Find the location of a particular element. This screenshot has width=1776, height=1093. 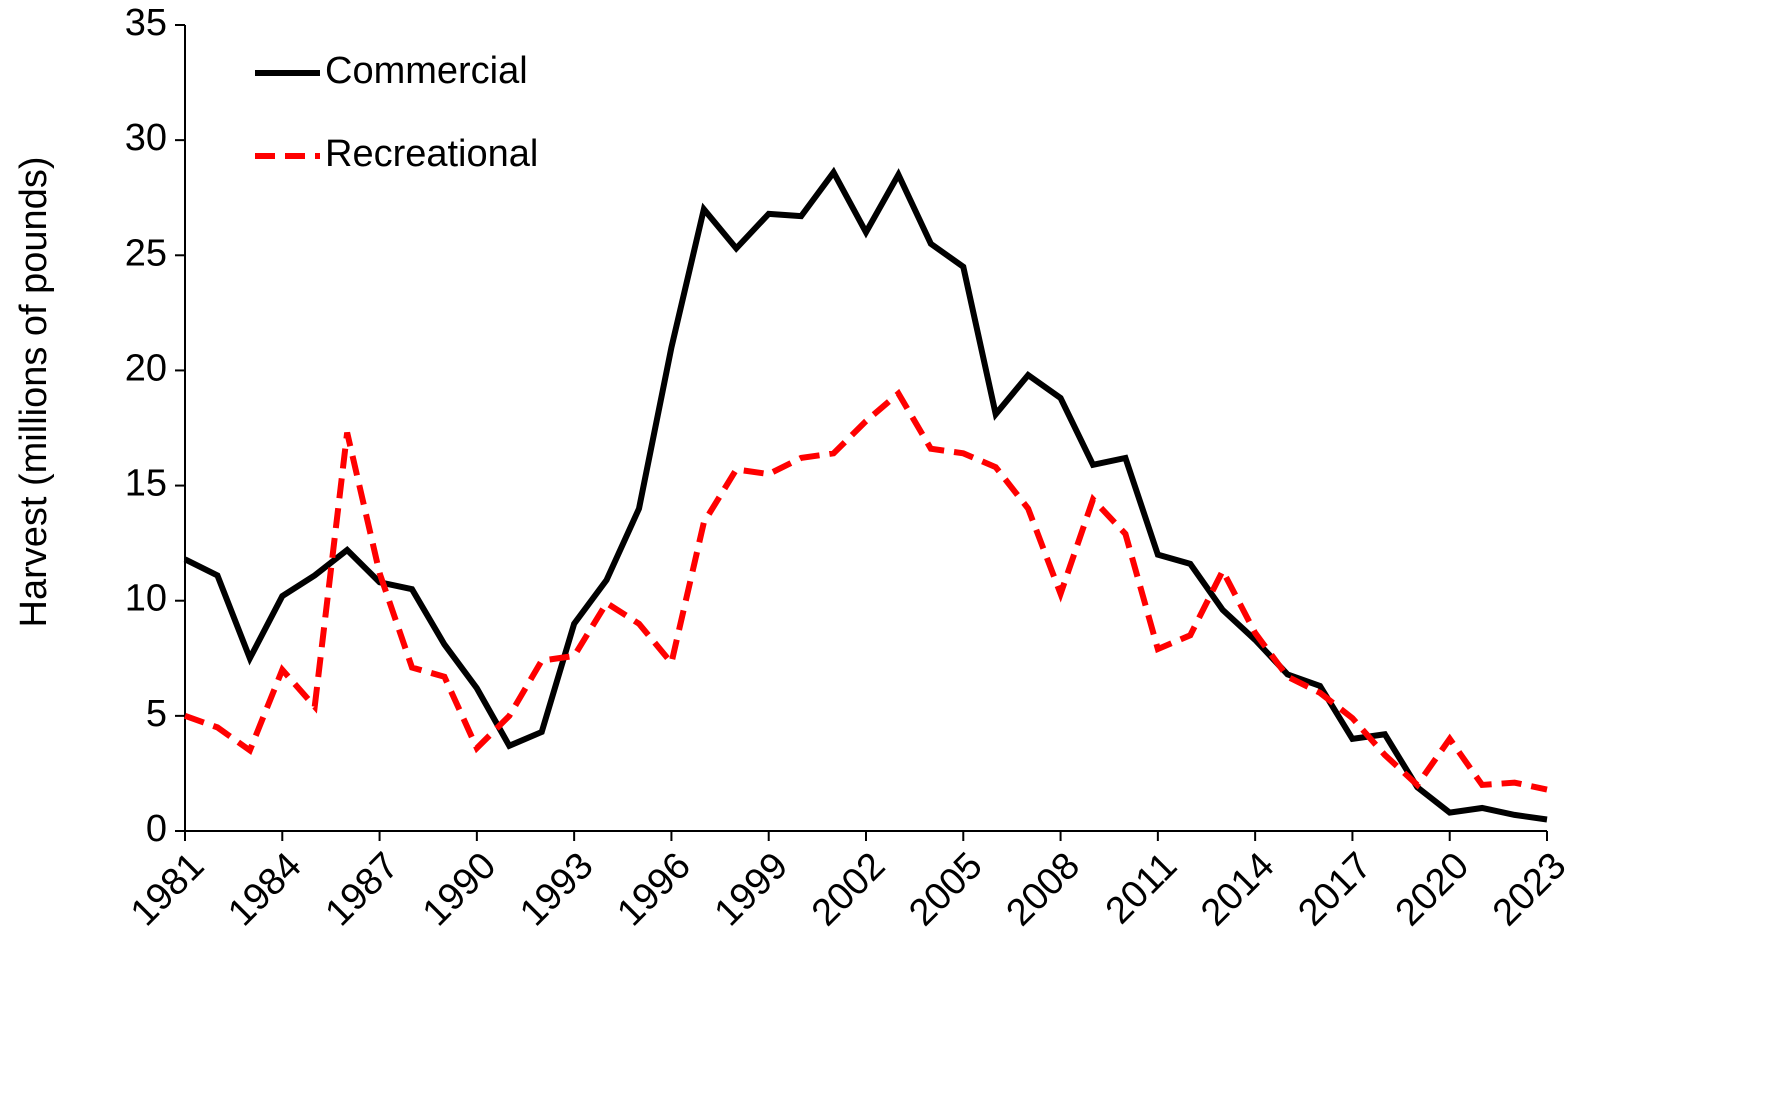

x-tick-label: 1987 is located at coordinates (362, 889).